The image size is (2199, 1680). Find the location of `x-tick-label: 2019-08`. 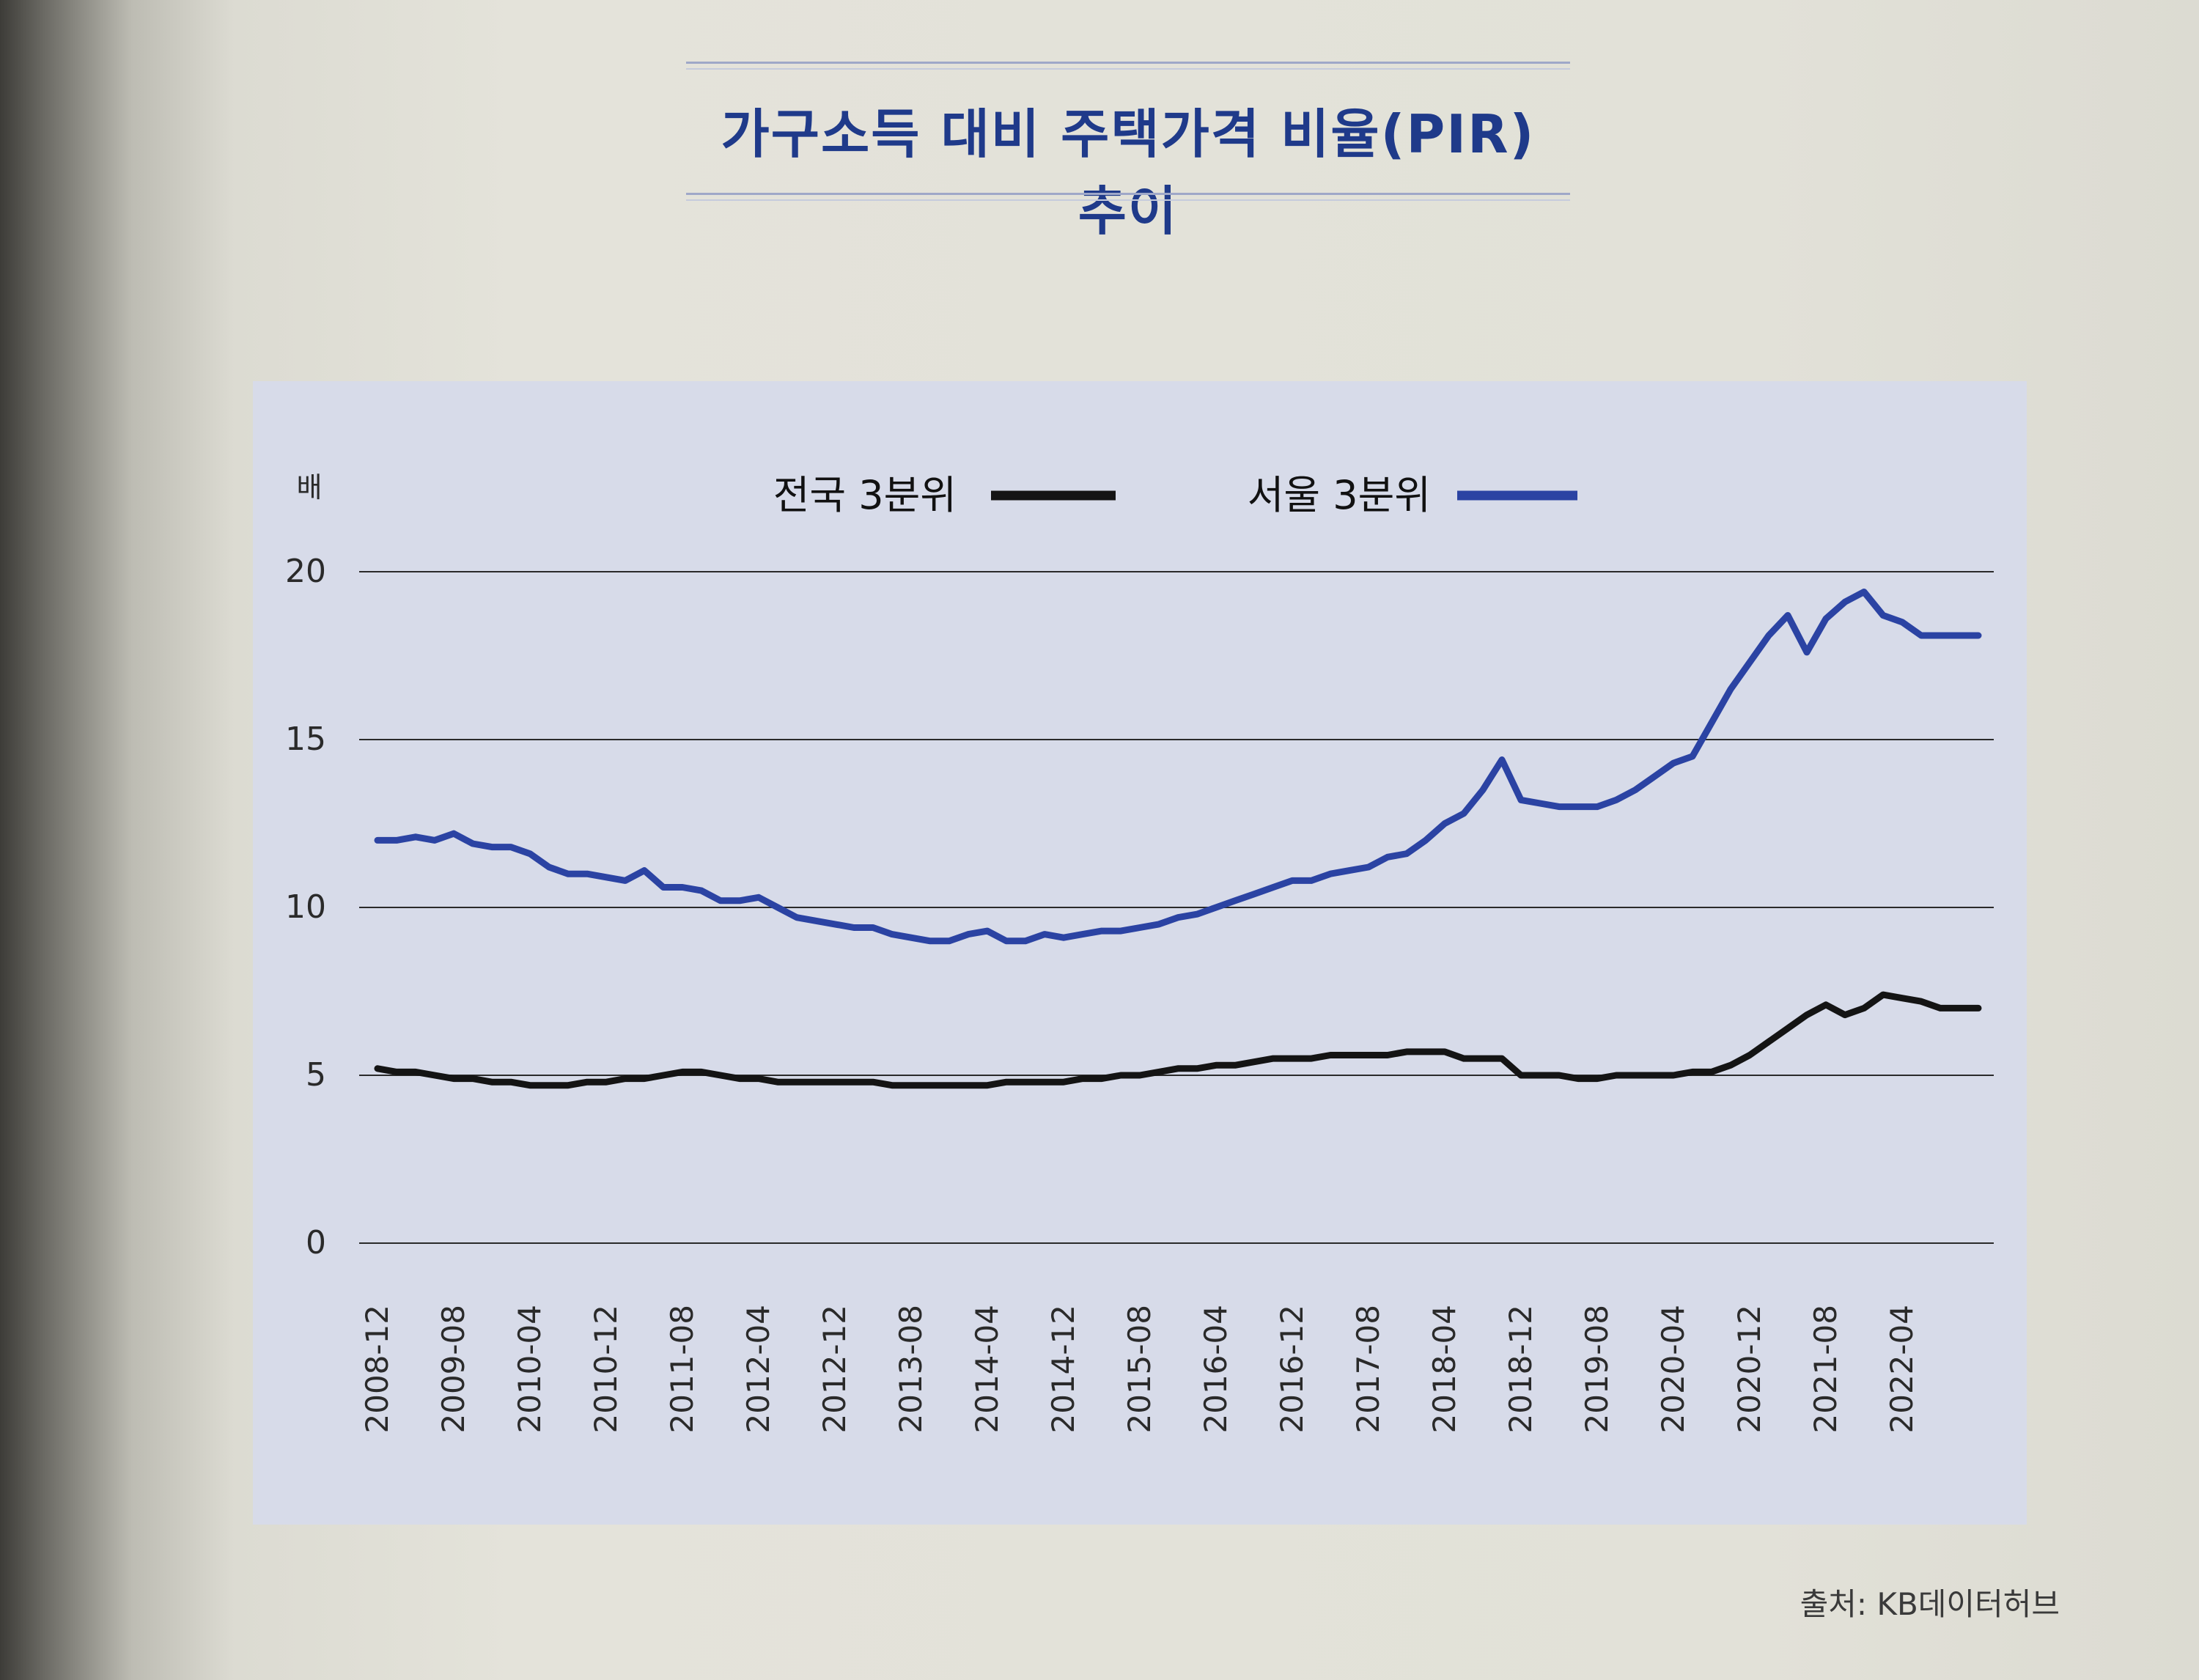

x-tick-label: 2019-08 is located at coordinates (1597, 1369).